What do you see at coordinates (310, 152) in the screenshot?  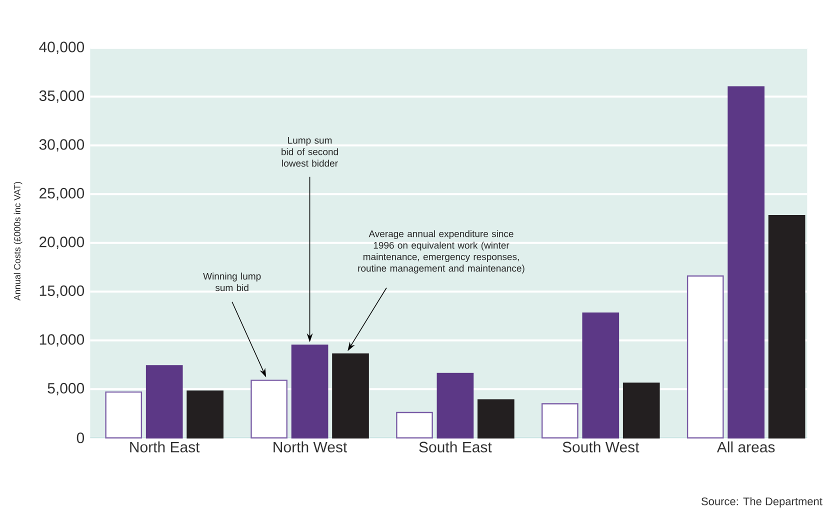 I see `annotation: Lump sum bid of second lowest bidder` at bounding box center [310, 152].